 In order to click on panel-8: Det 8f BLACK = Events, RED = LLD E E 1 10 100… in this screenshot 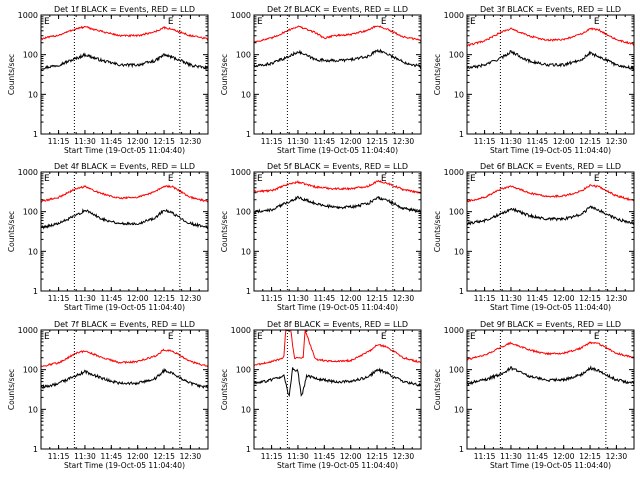, I will do `click(321, 395)`.